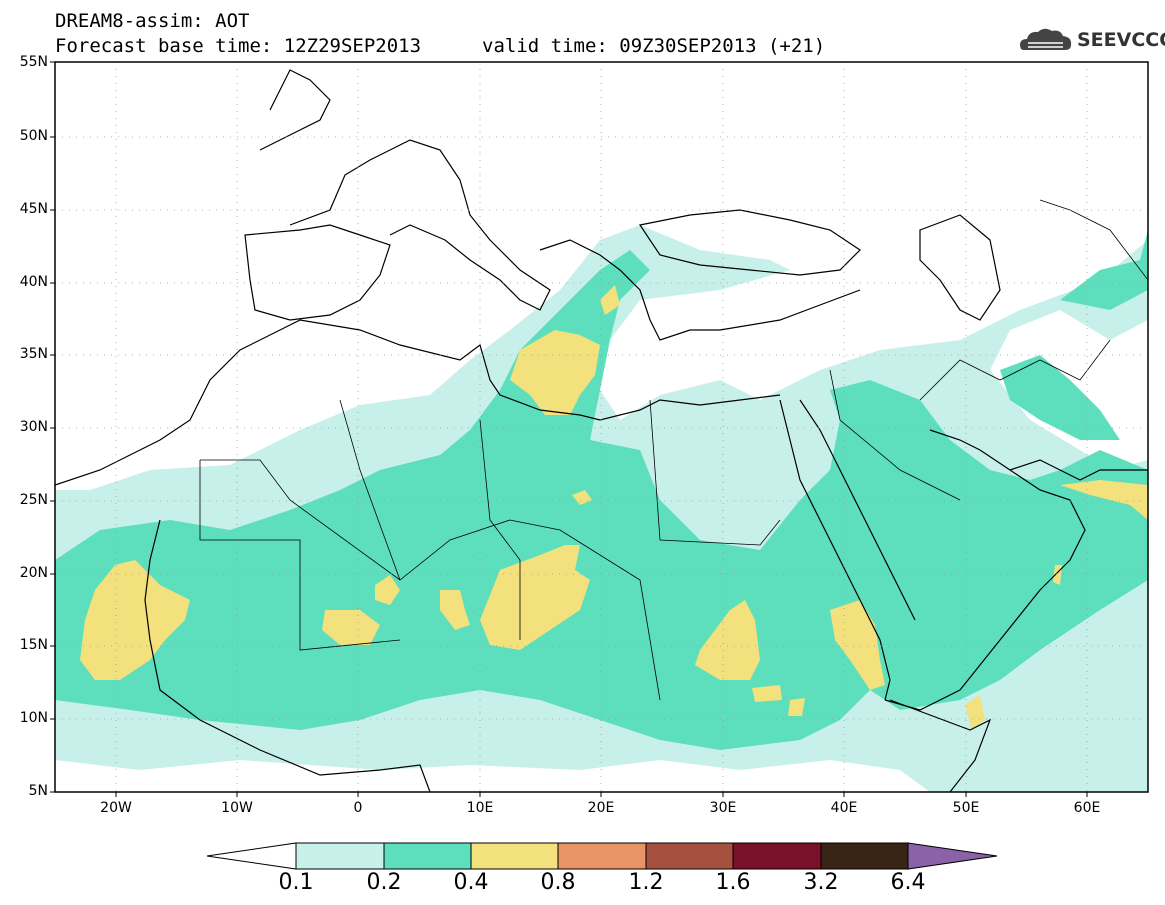 This screenshot has width=1165, height=905. I want to click on lat-label: 35N, so click(33, 354).